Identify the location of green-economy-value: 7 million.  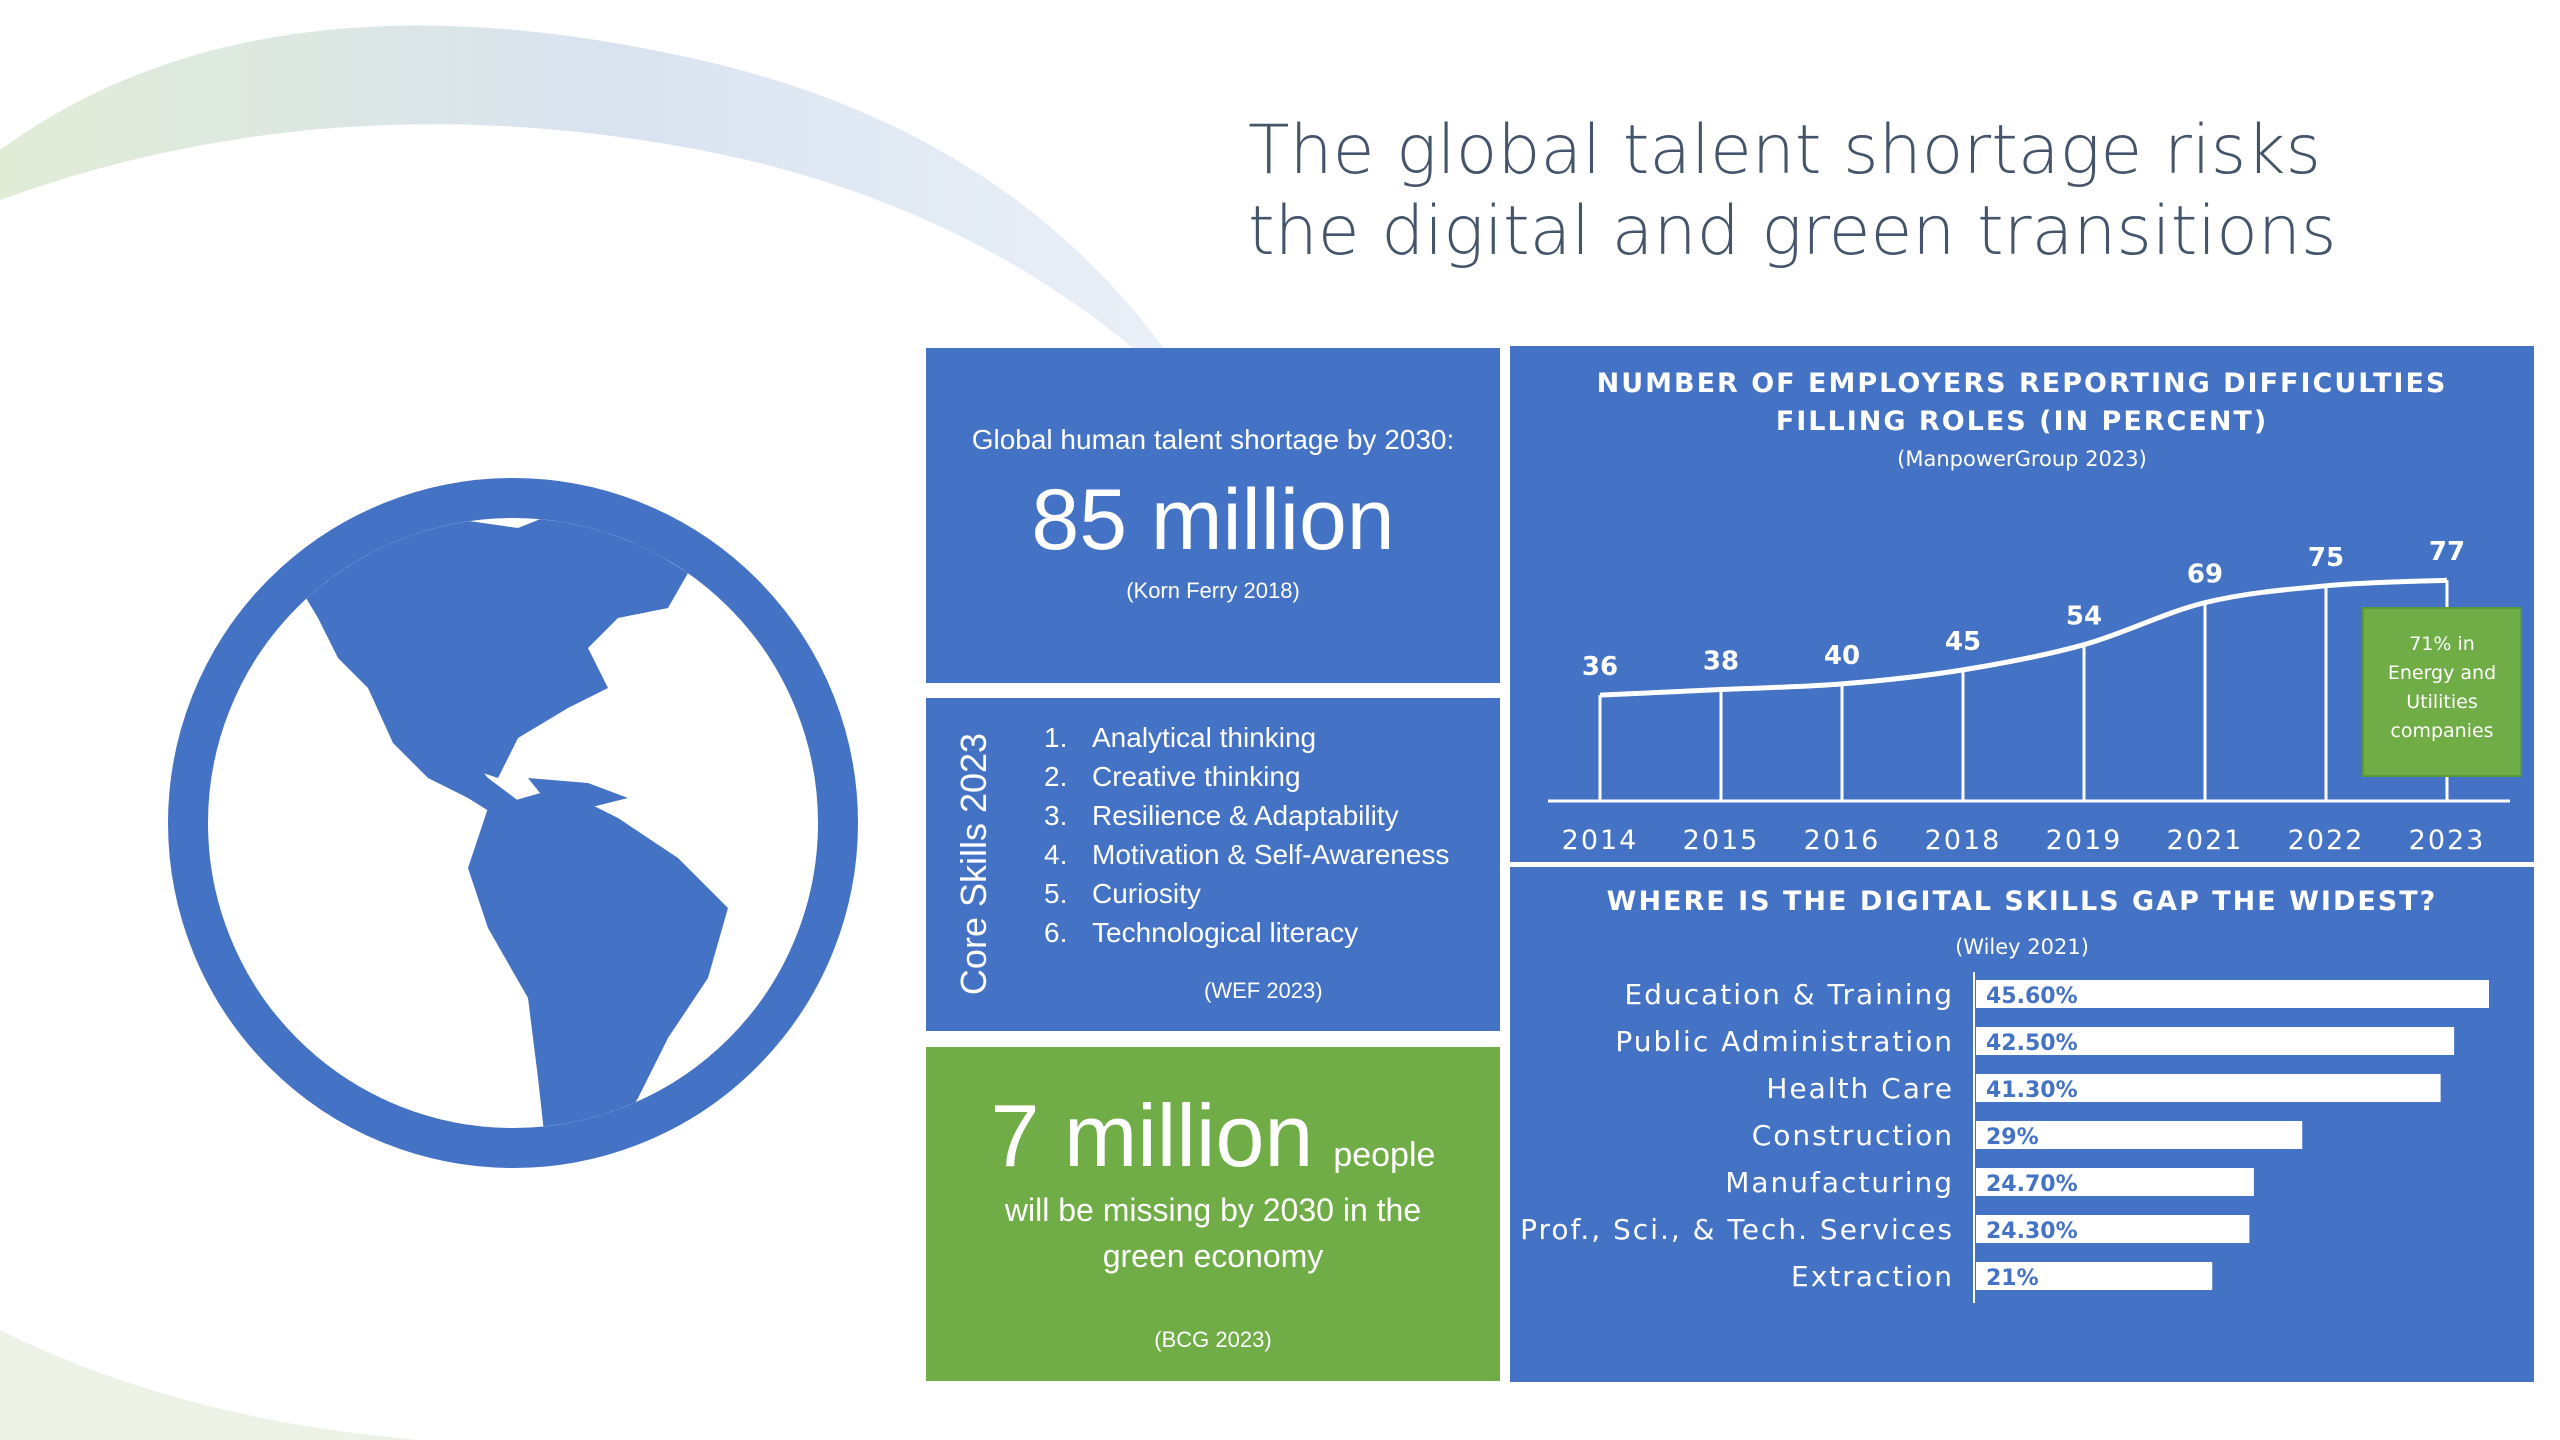
(1152, 1135).